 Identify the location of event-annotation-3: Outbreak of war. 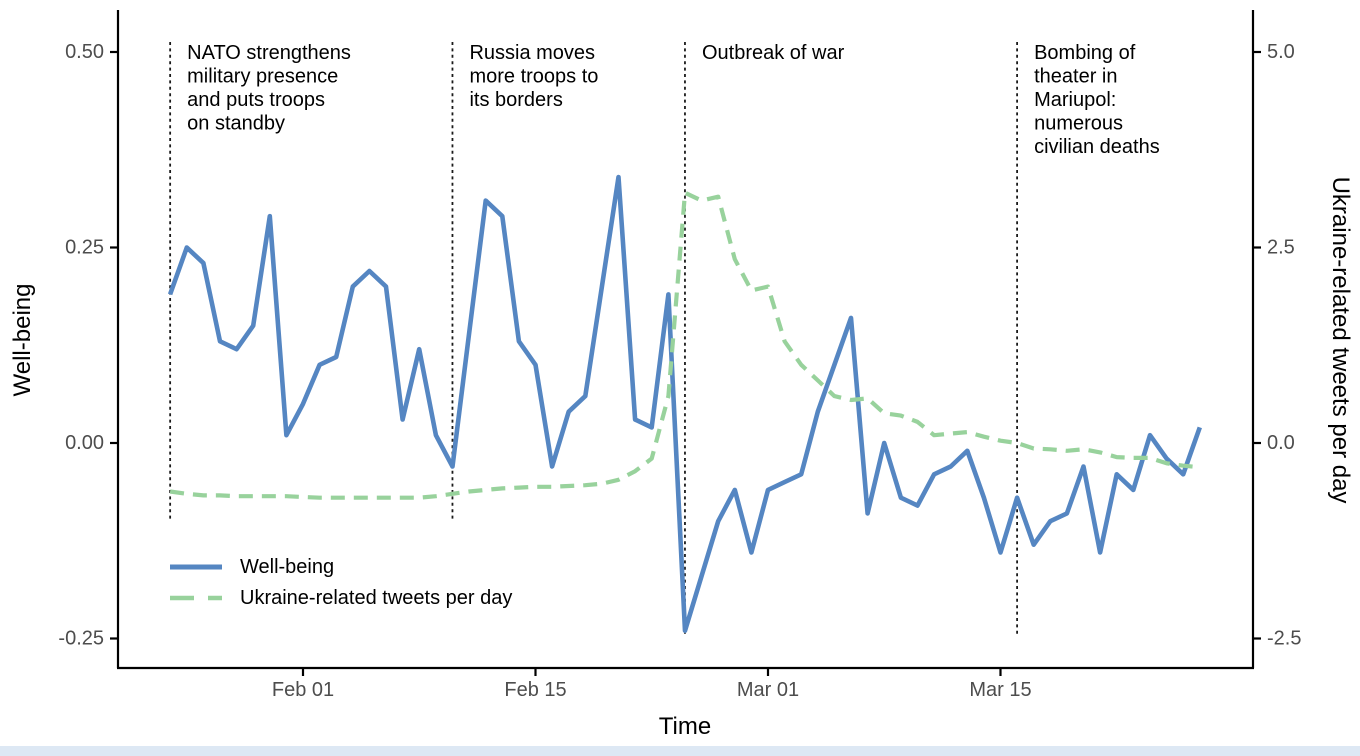
(773, 53).